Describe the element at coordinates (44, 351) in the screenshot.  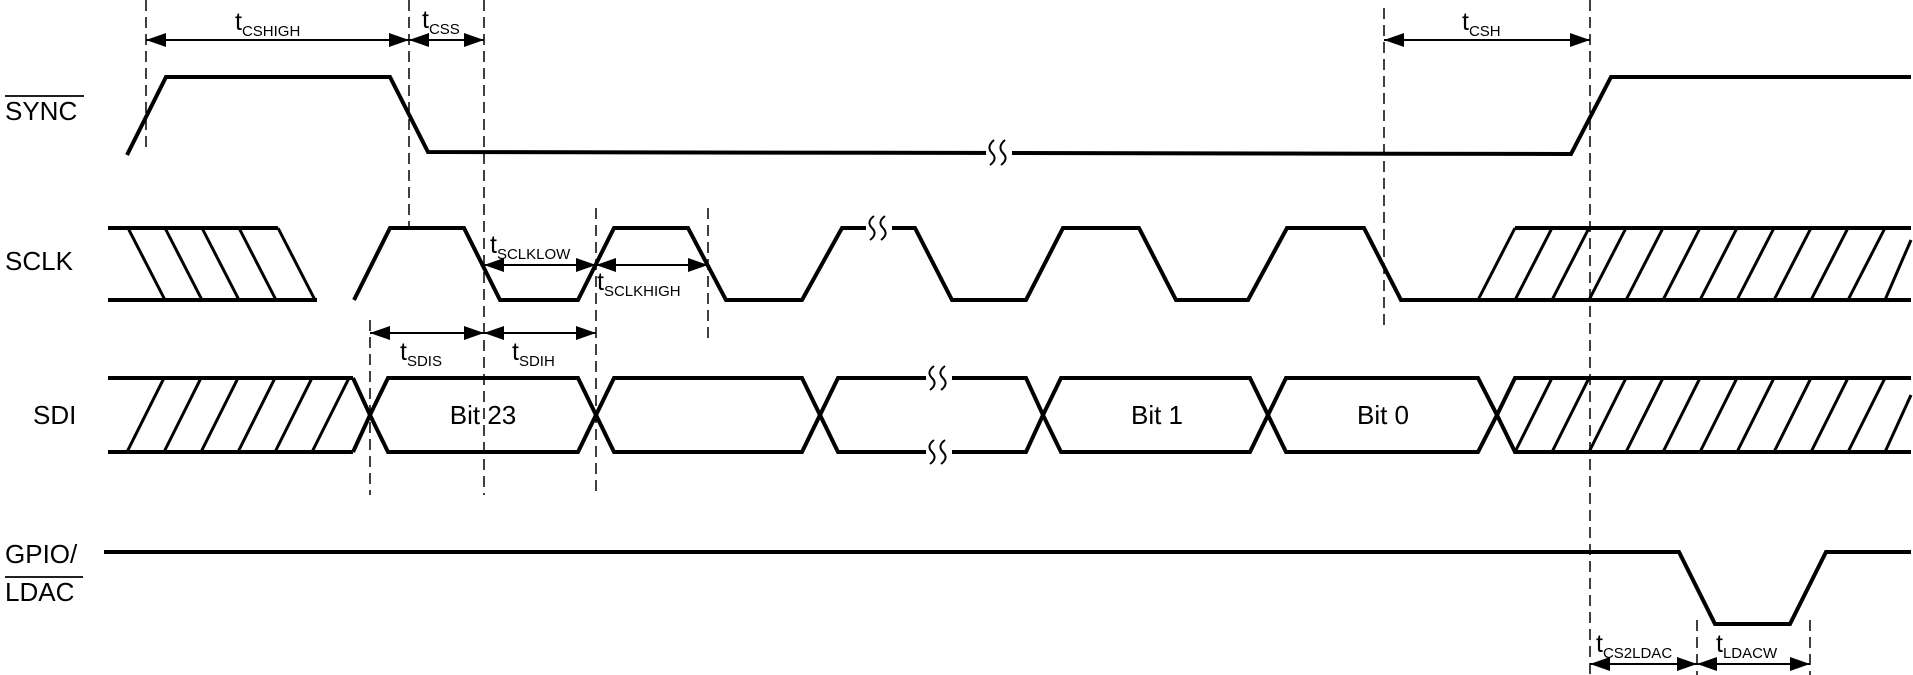
I see `signal-labels: SYNC SCLK SDI GPIO/ LDAC` at that location.